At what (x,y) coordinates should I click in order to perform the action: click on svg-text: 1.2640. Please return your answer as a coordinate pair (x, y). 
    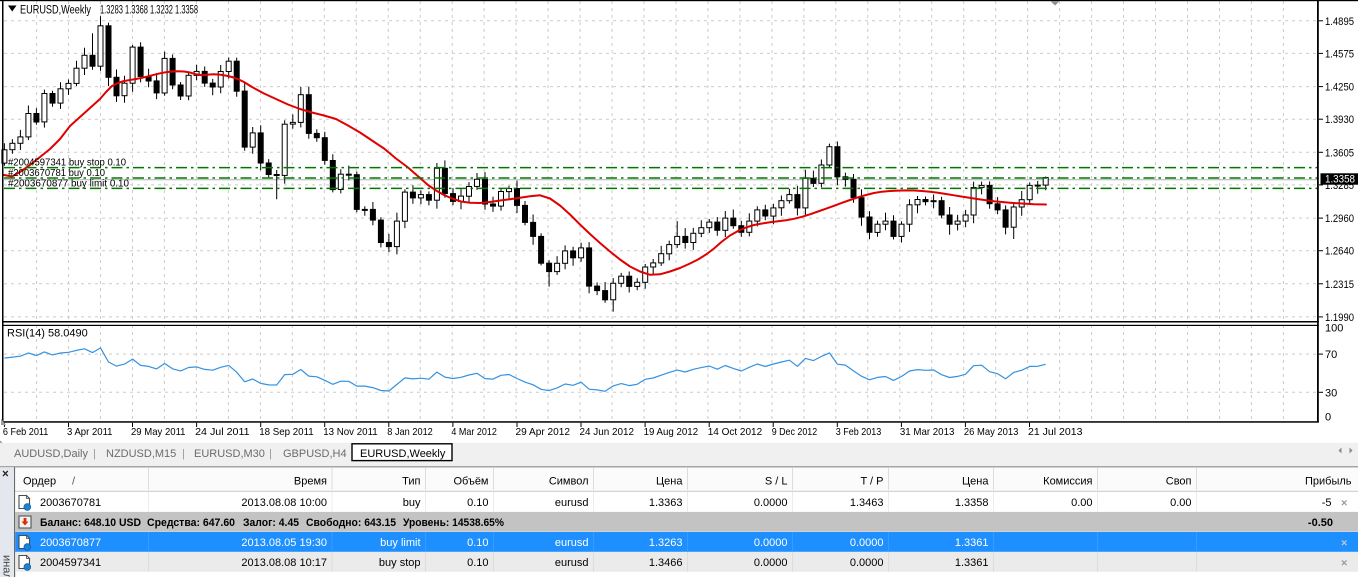
    Looking at the image, I should click on (1339, 252).